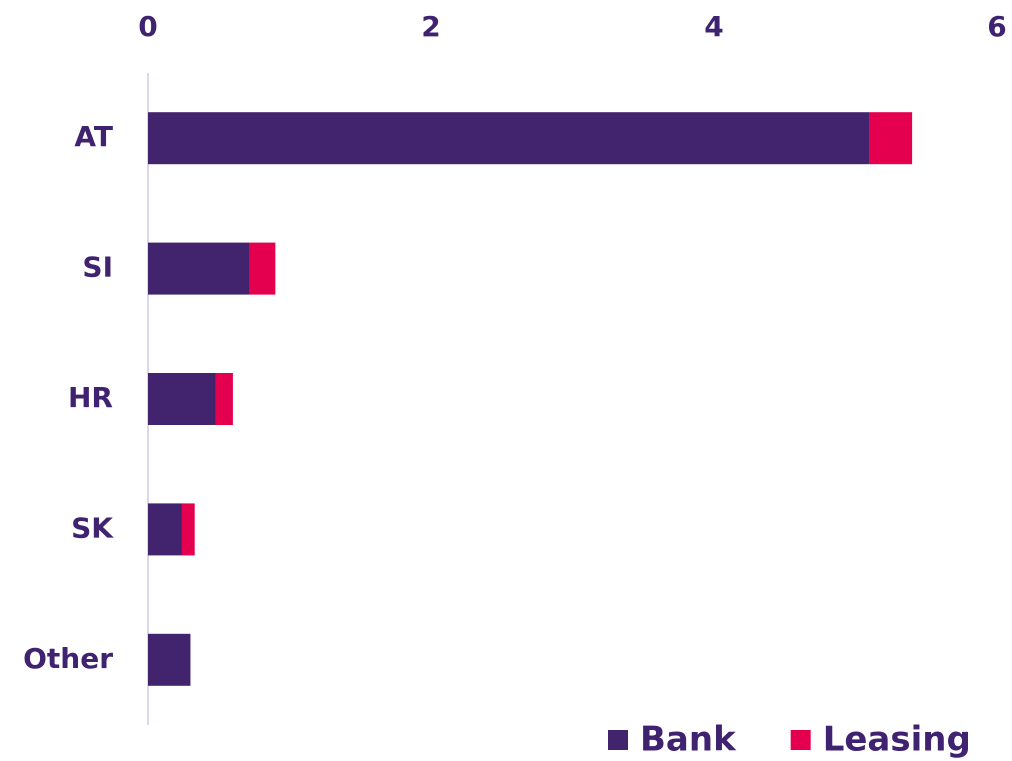 The image size is (1012, 761). I want to click on x-tick-label: 0, so click(147, 26).